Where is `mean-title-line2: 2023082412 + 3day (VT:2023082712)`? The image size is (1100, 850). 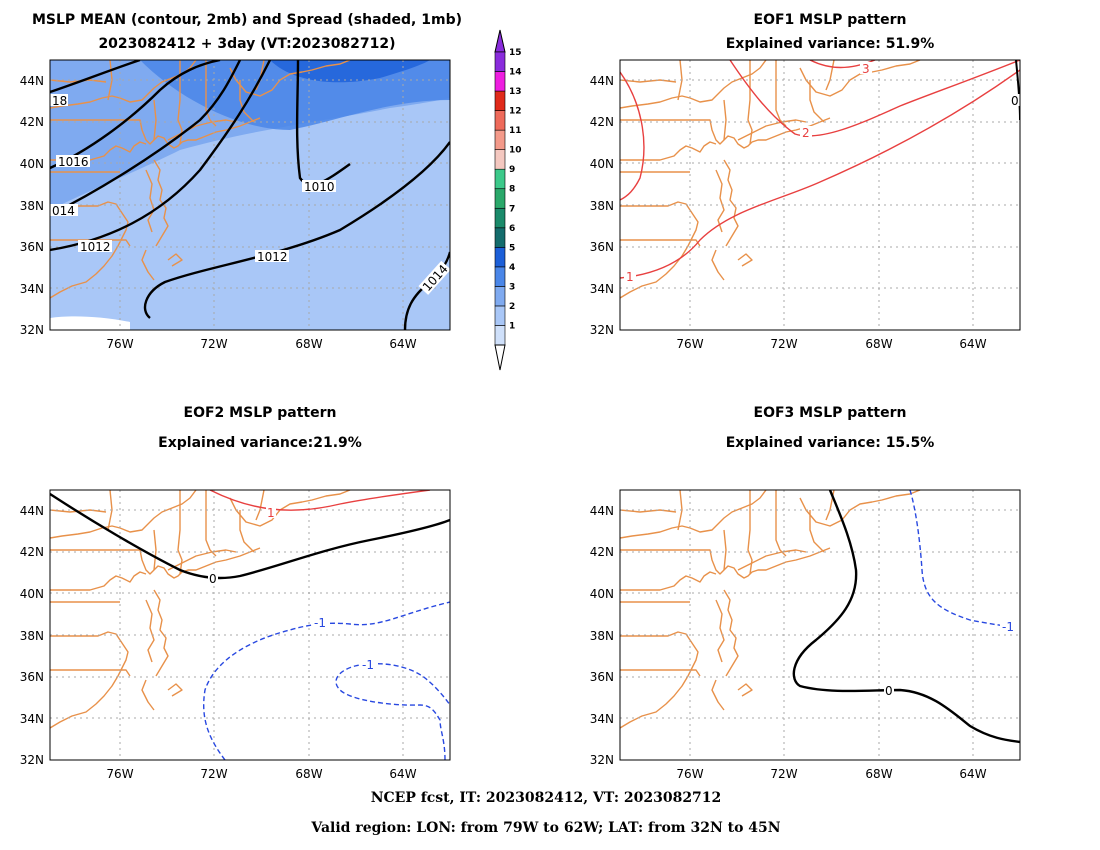
mean-title-line2: 2023082412 + 3day (VT:2023082712) is located at coordinates (246, 44).